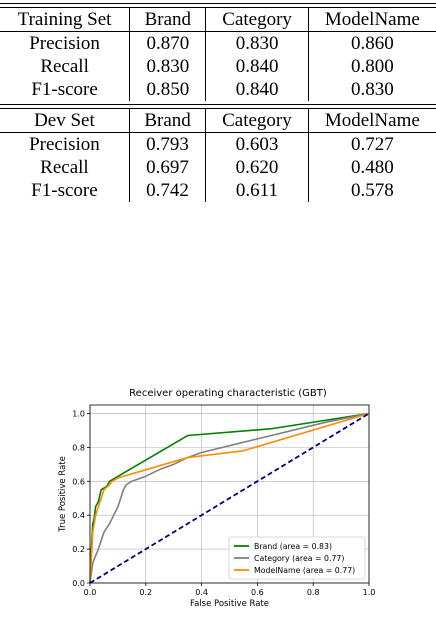 This screenshot has width=436, height=621. I want to click on table-row: Precision 0.870 0.830 0.860, so click(218, 43).